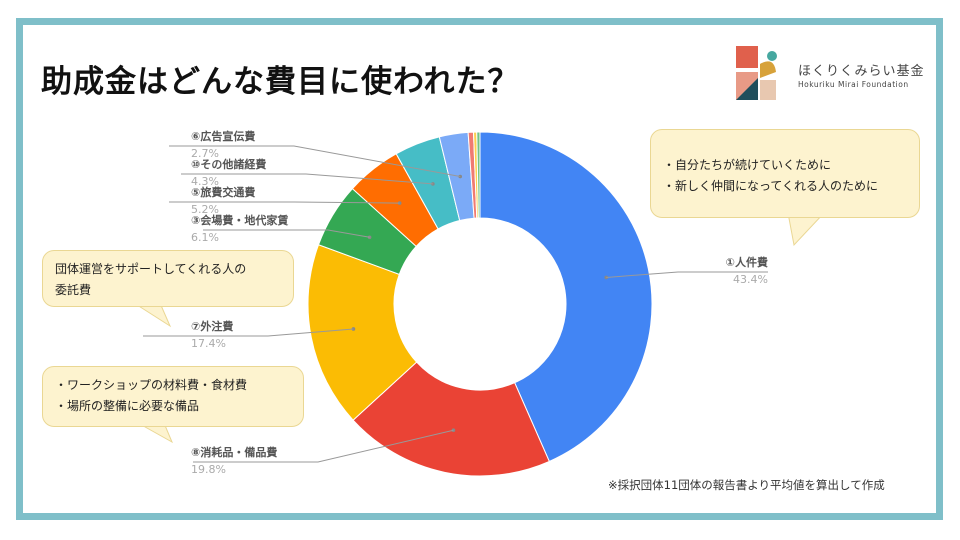 This screenshot has width=960, height=540. I want to click on slice-label-group: ⑥広告宣伝費 2.7%, so click(316, 154).